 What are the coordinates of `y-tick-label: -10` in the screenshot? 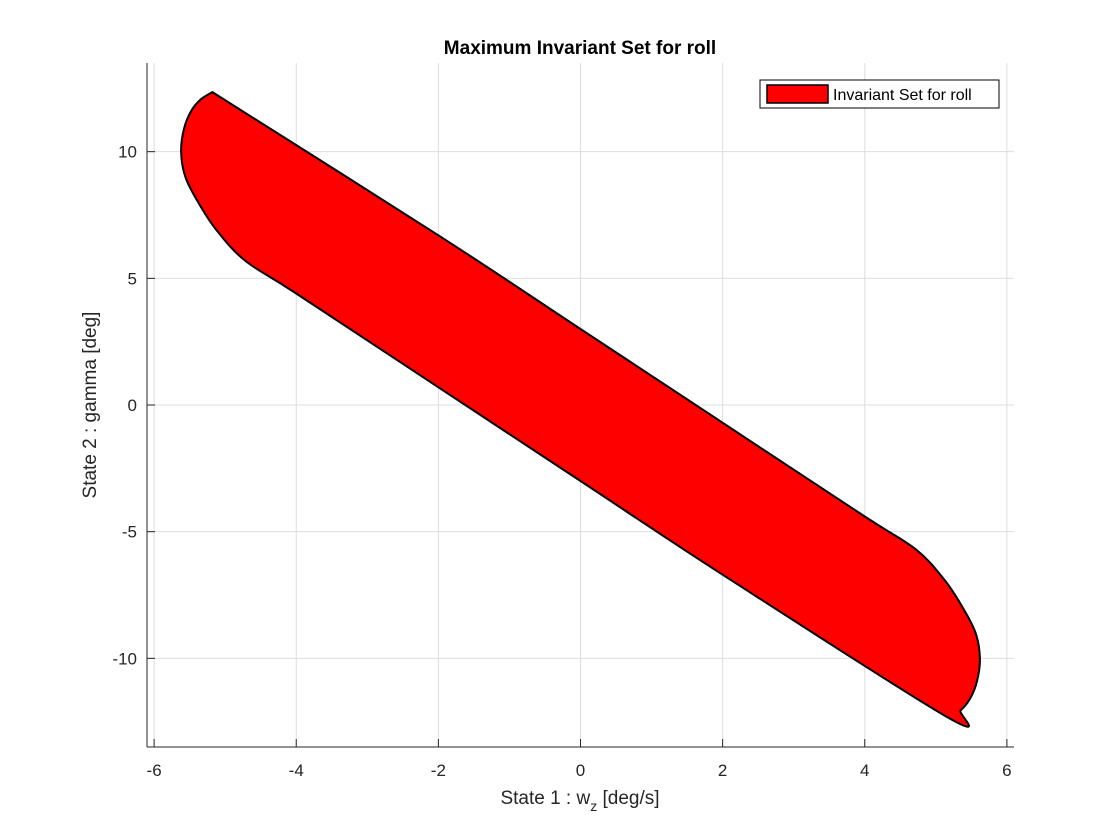 It's located at (124, 658).